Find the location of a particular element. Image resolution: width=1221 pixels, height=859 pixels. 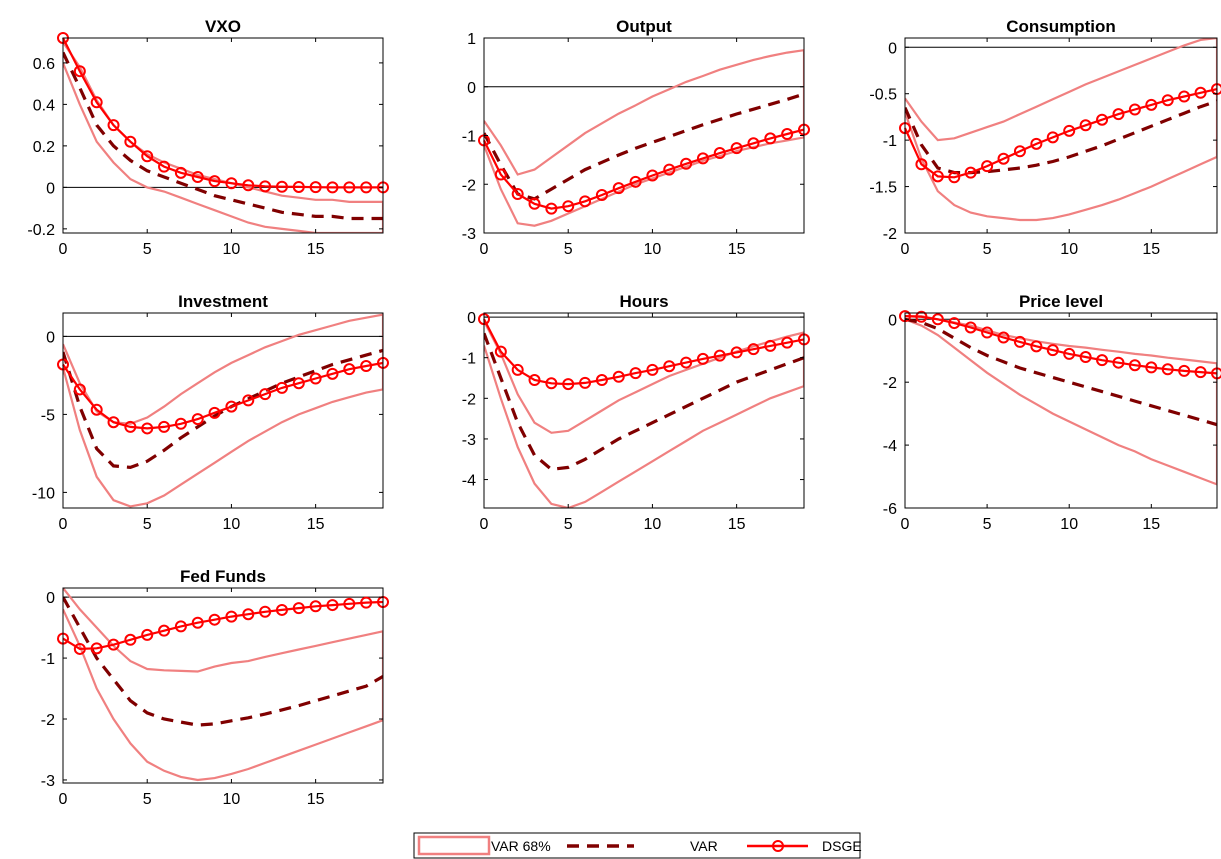

chart-title: Consumption is located at coordinates (1061, 26).